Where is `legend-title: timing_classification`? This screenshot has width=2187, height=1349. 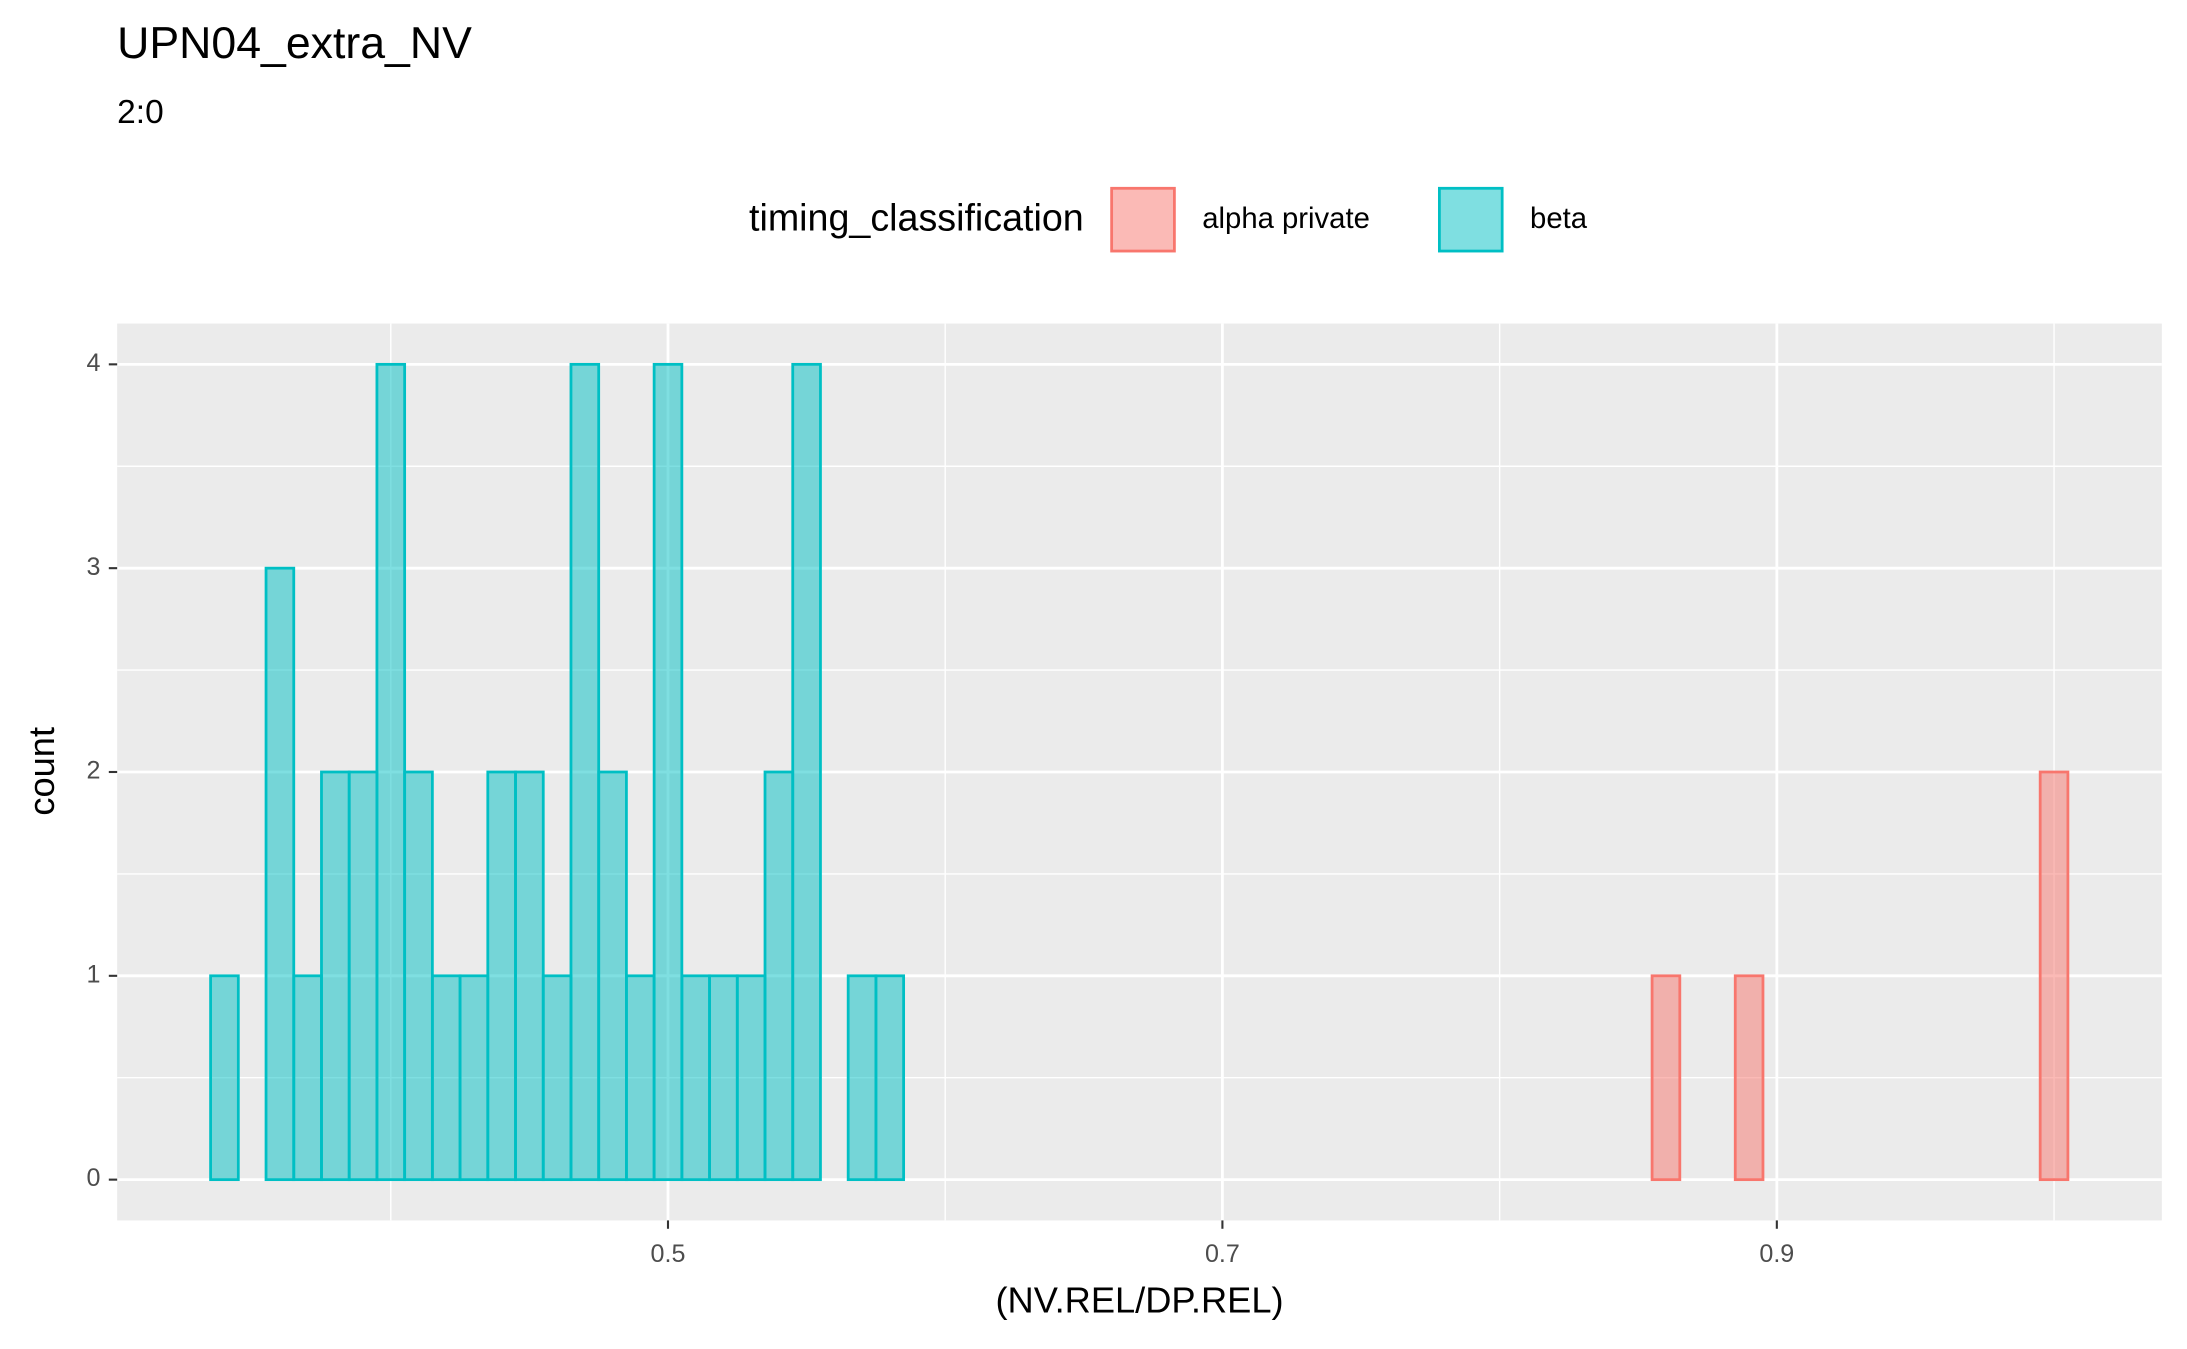 legend-title: timing_classification is located at coordinates (916, 217).